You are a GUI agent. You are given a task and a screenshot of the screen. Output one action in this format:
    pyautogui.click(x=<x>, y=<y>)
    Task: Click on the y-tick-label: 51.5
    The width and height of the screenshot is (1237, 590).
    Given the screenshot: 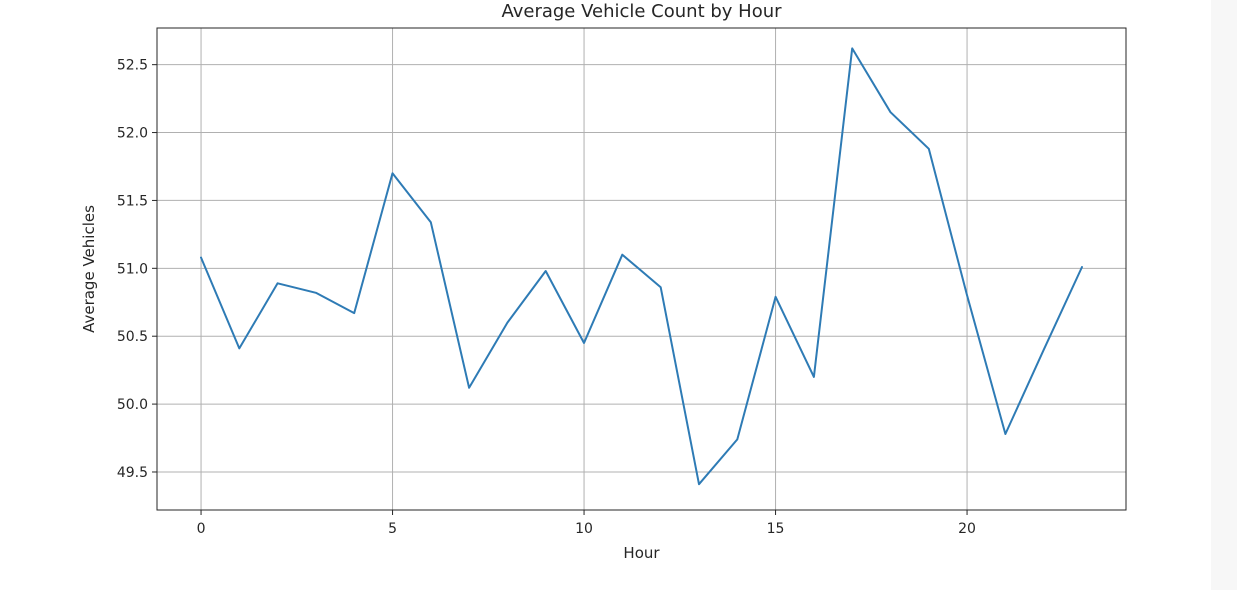 What is the action you would take?
    pyautogui.click(x=132, y=201)
    